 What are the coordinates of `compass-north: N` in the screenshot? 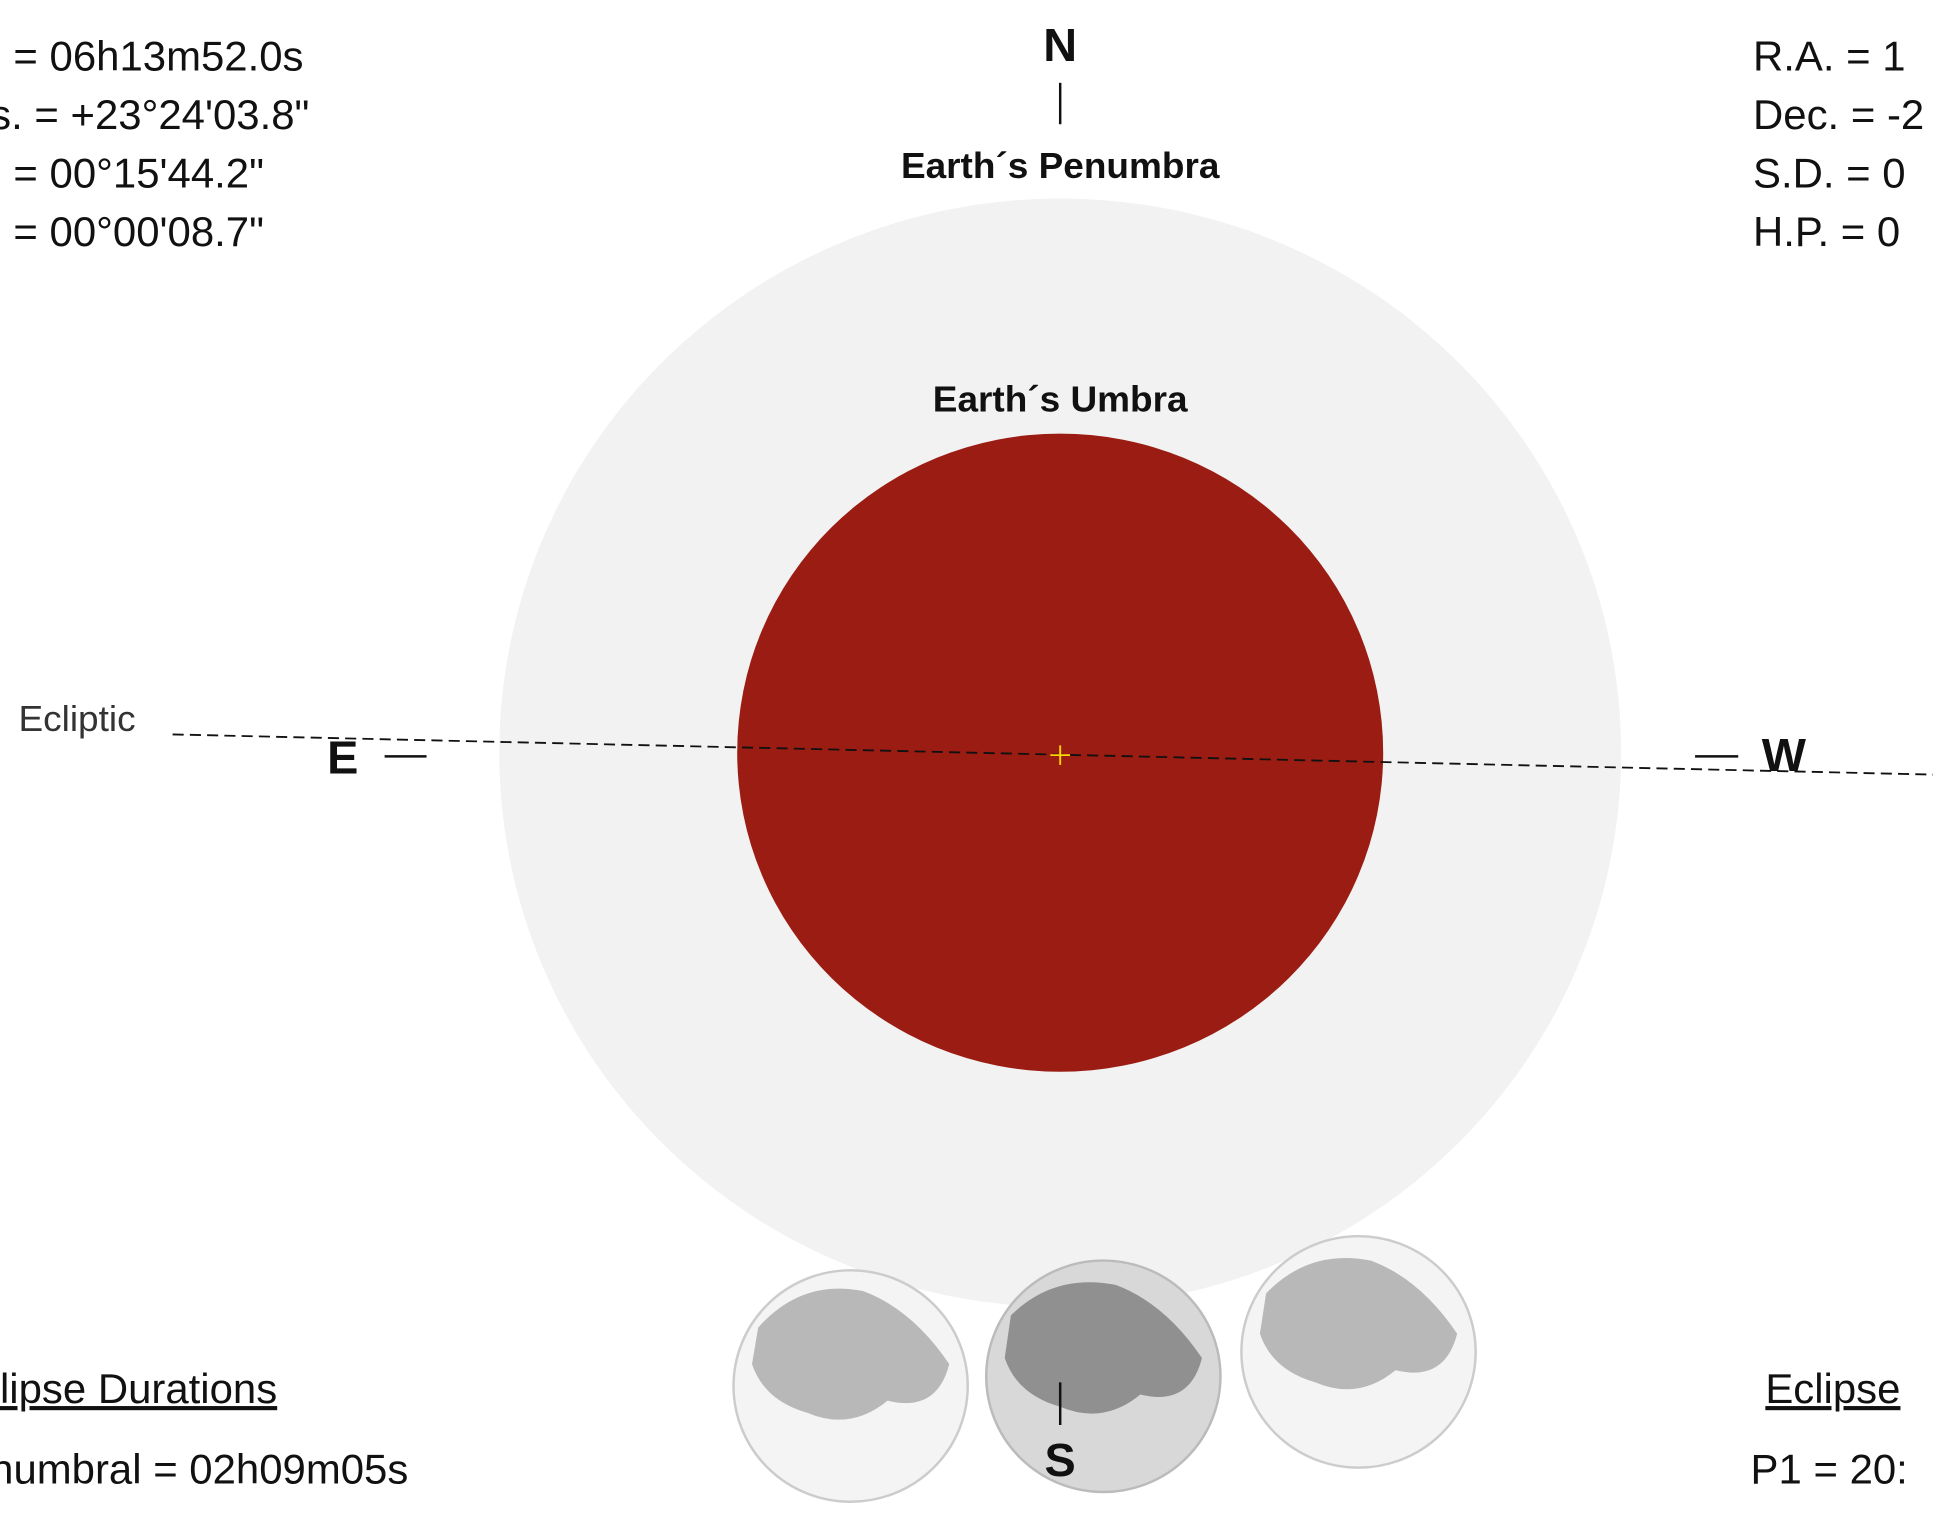 It's located at (1060, 45).